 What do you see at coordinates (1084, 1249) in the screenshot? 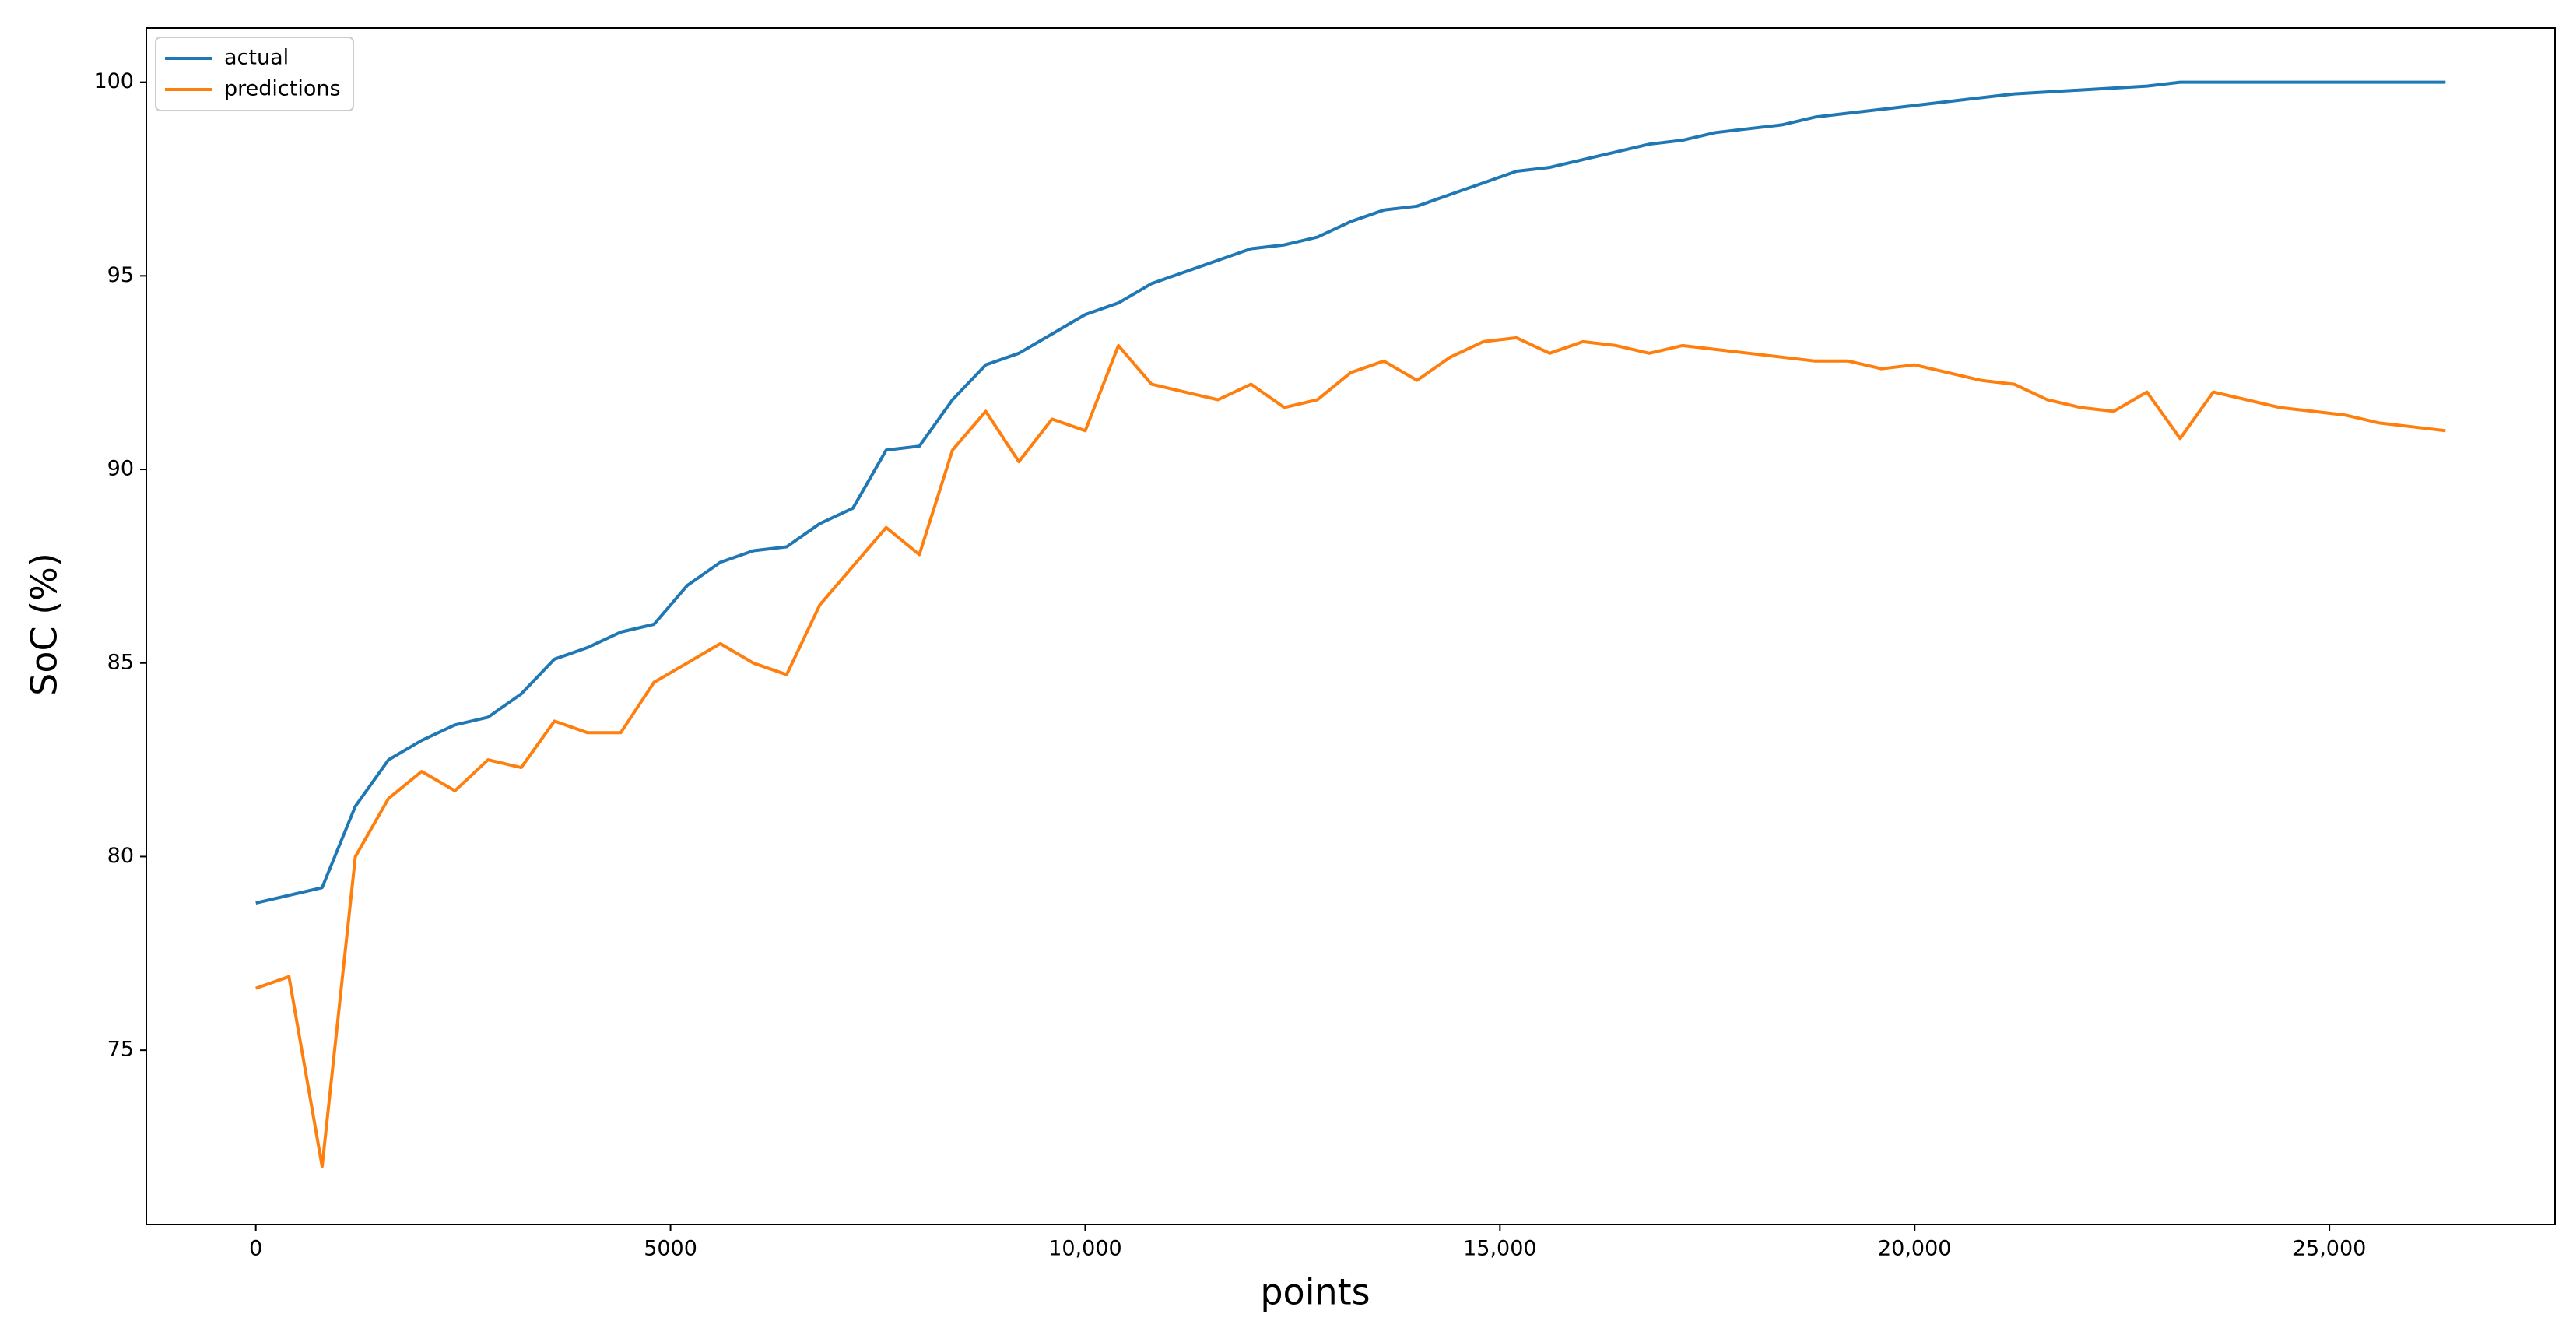
I see `x-tick-label: 10,000` at bounding box center [1084, 1249].